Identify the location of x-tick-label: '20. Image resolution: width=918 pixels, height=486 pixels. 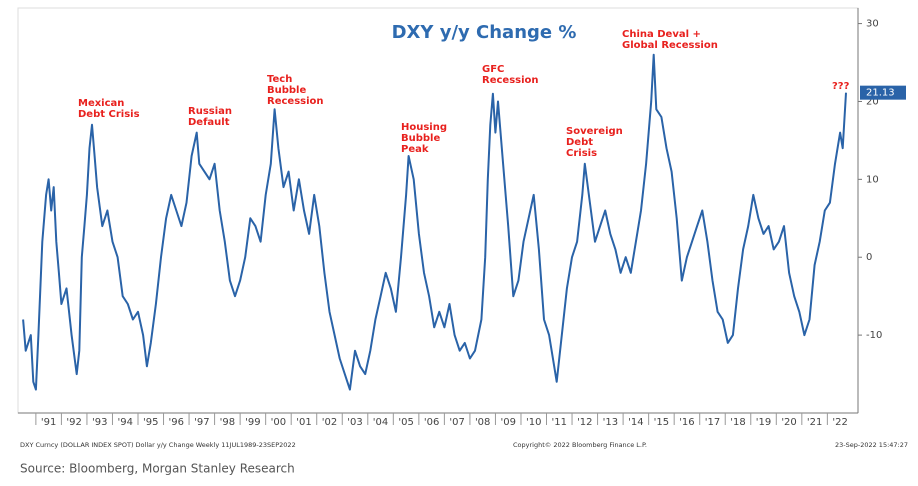
(788, 422).